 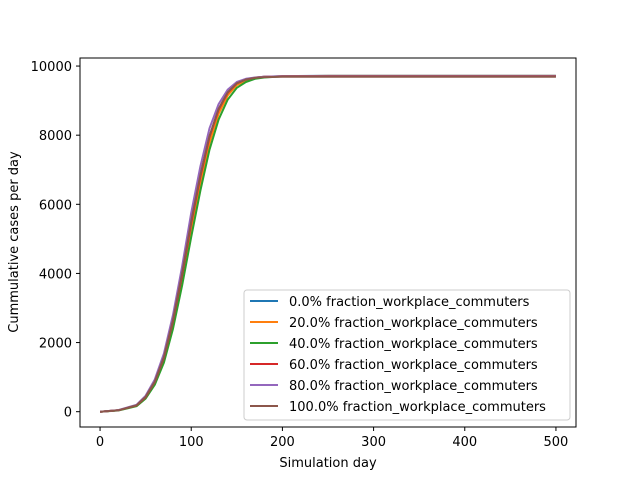 What do you see at coordinates (413, 386) in the screenshot?
I see `legend-label-4: 80.0% fraction_workplace_commuters` at bounding box center [413, 386].